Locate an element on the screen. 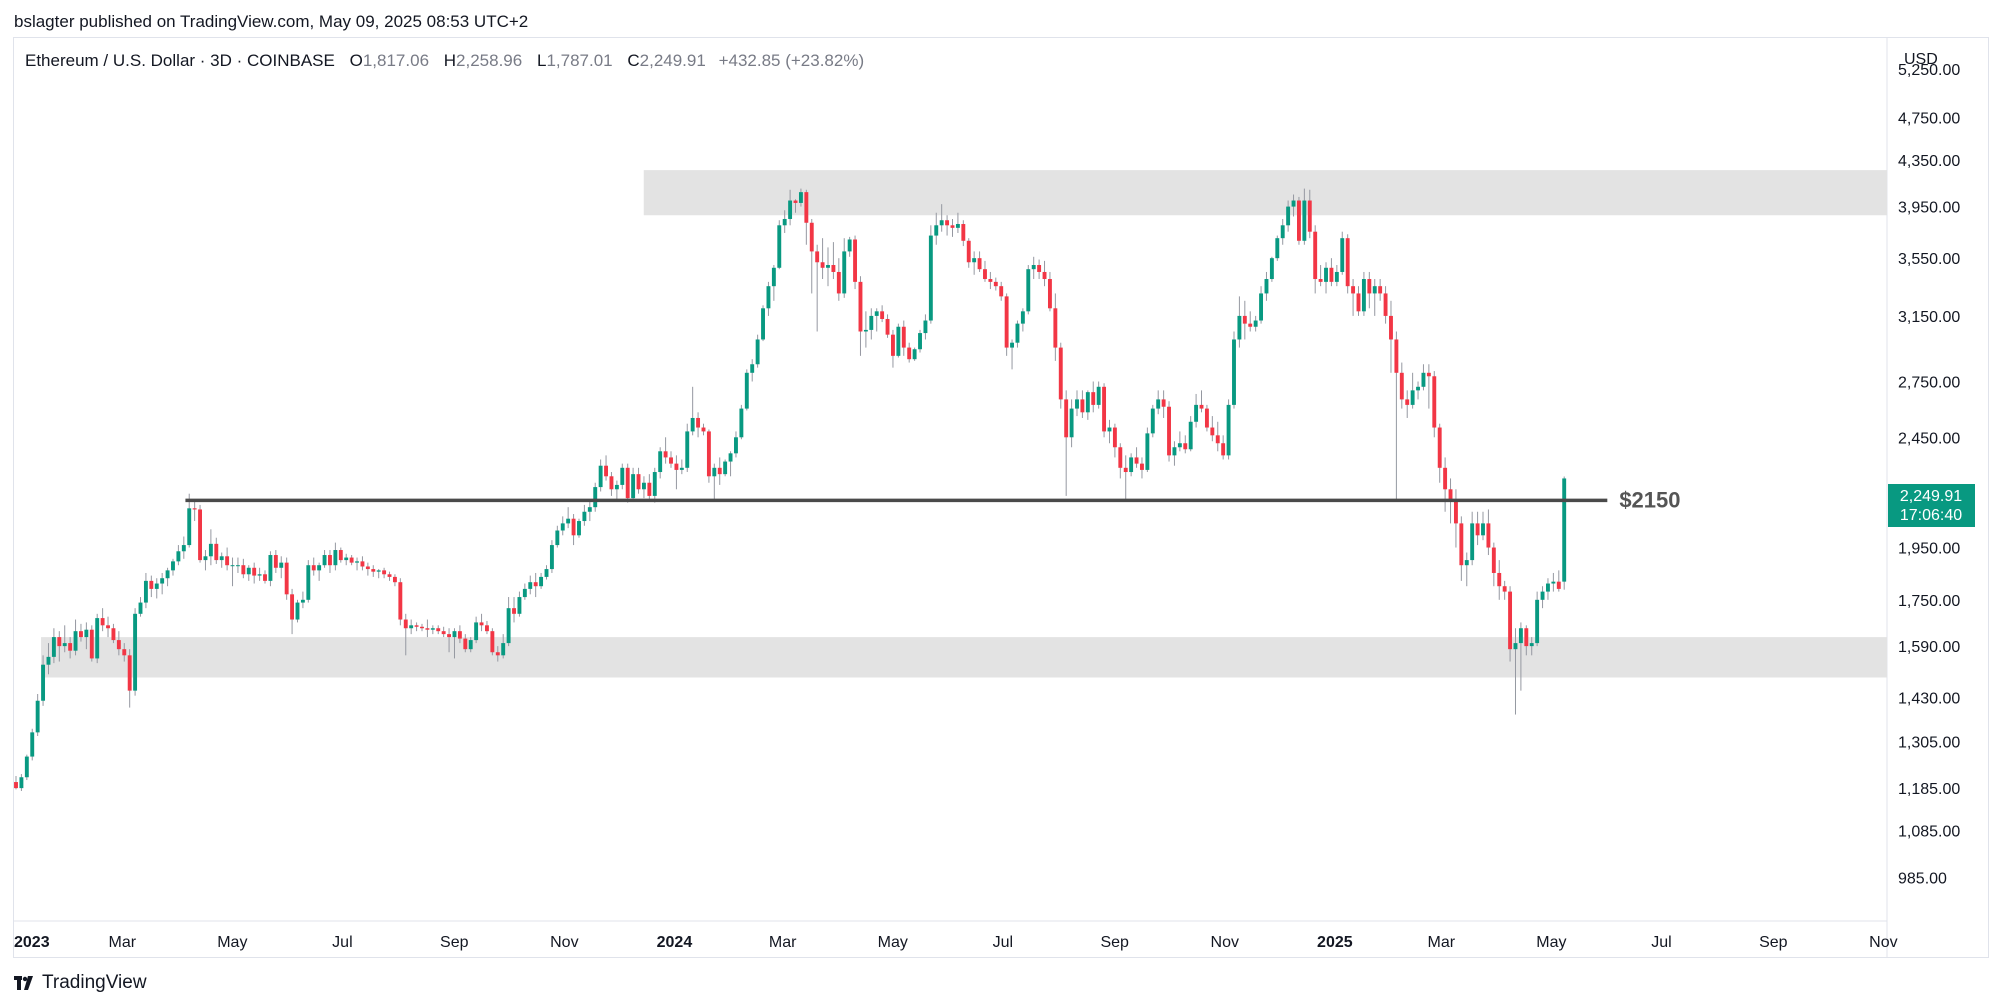 The width and height of the screenshot is (2000, 1008). x-tick-label: 2024 is located at coordinates (675, 942).